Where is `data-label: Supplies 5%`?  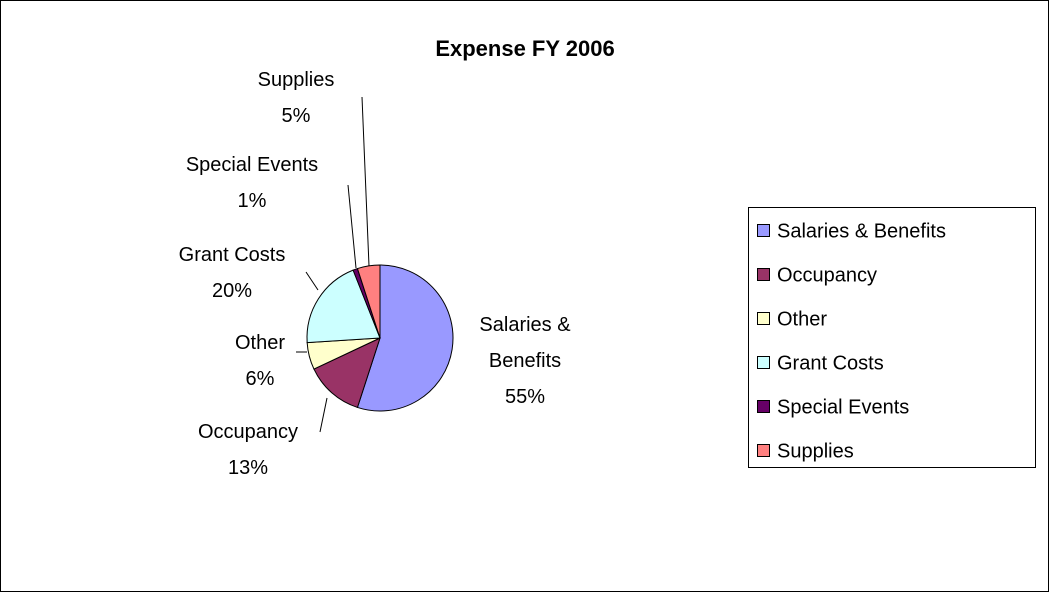
data-label: Supplies 5% is located at coordinates (296, 98).